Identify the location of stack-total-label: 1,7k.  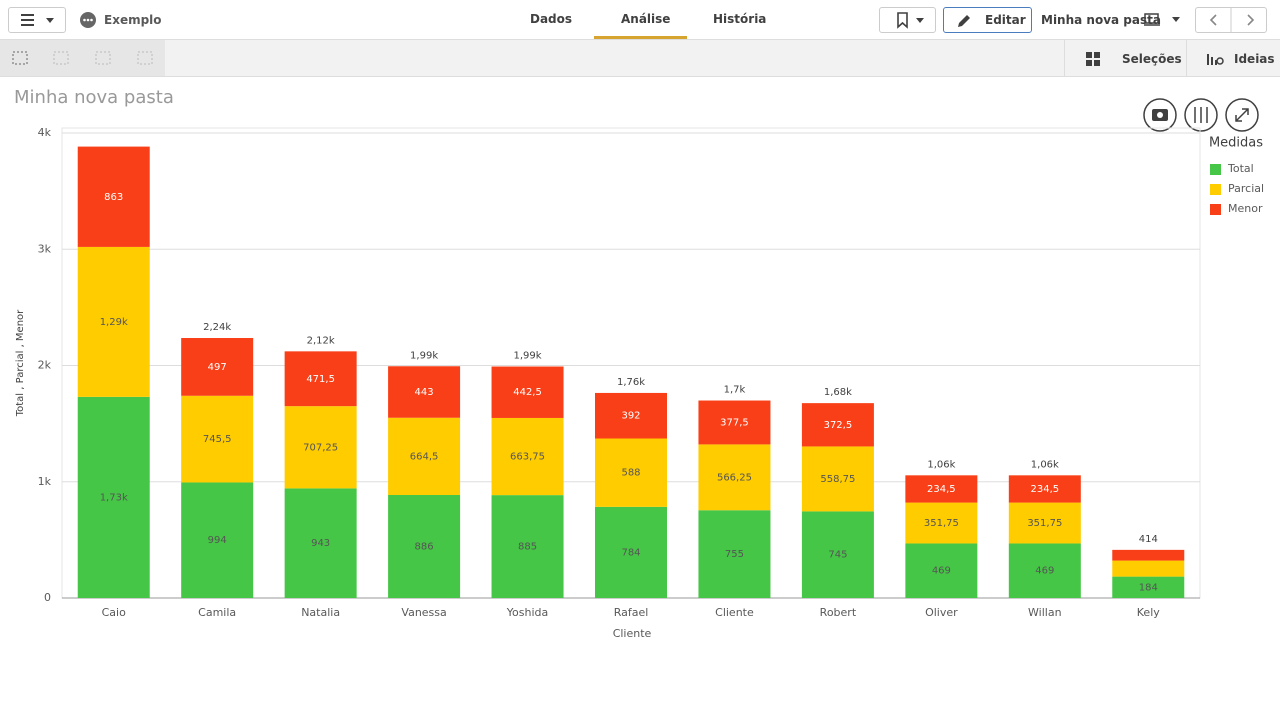
(735, 390).